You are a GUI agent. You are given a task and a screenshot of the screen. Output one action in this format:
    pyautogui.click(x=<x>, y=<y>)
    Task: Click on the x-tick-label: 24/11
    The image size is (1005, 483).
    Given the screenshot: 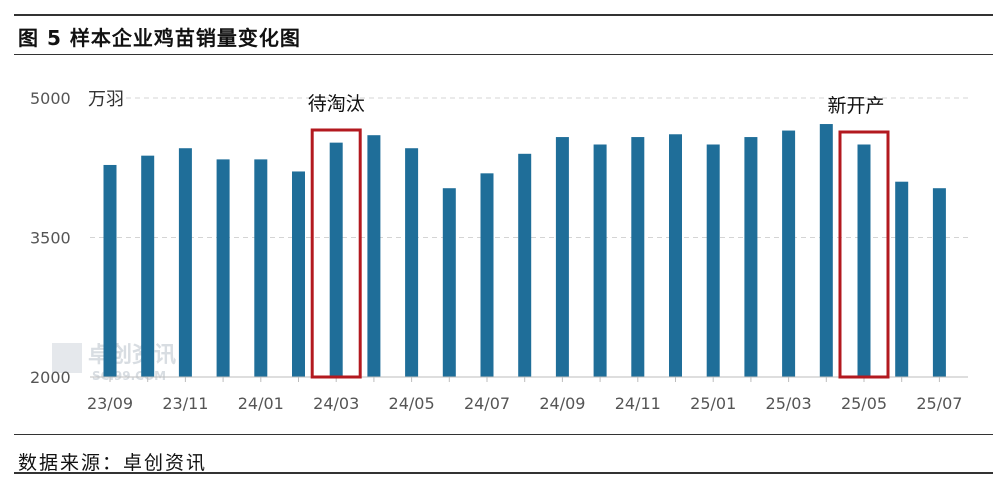 What is the action you would take?
    pyautogui.click(x=638, y=403)
    